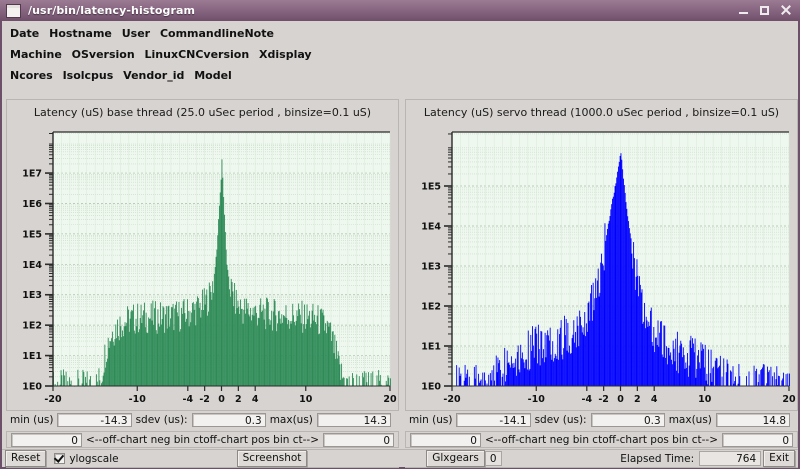  What do you see at coordinates (627, 419) in the screenshot?
I see `sdev-value-servo: 0.3` at bounding box center [627, 419].